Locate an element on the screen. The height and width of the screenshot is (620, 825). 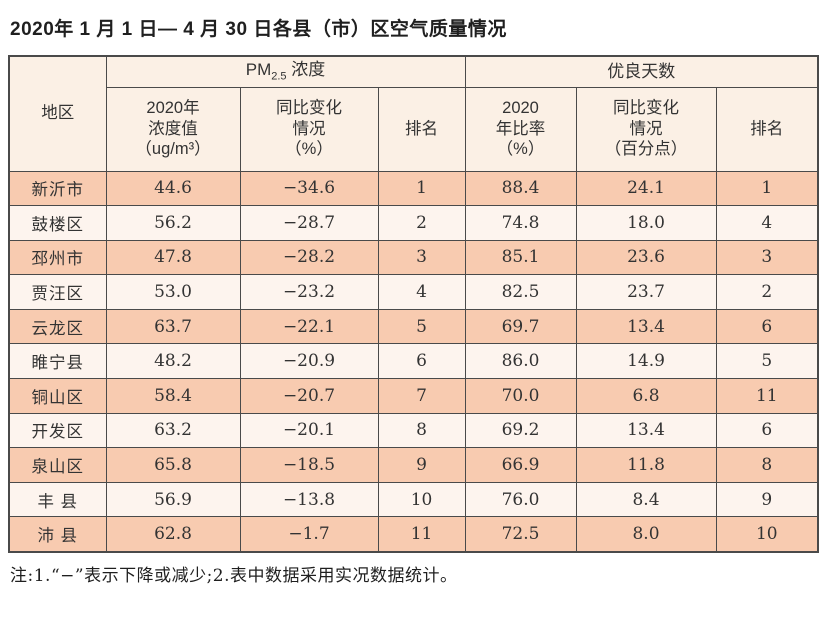
table-row: 邳州市 47.8 −28.2 3 85.1 23.6 3 is located at coordinates (413, 257).